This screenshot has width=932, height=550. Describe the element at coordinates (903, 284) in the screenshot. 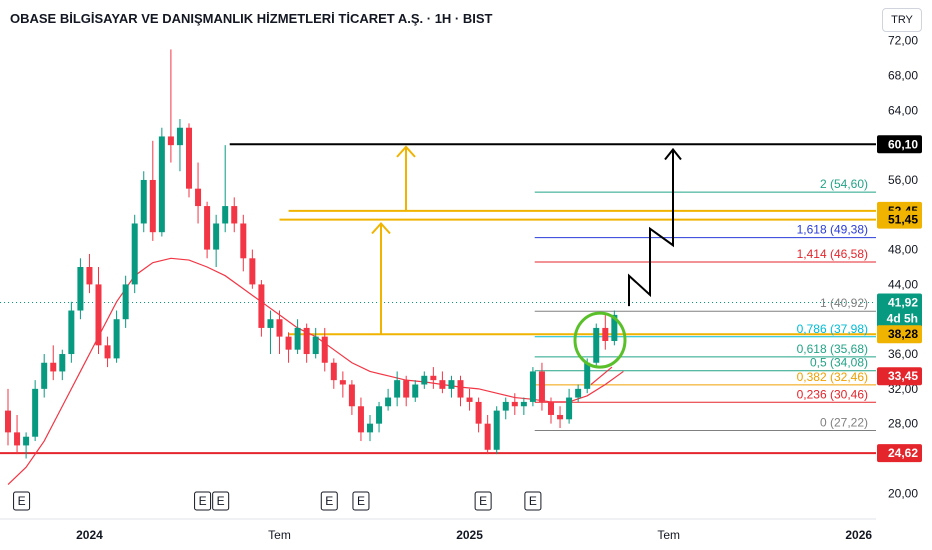

I see `y-tick-label-5: 44,00` at that location.